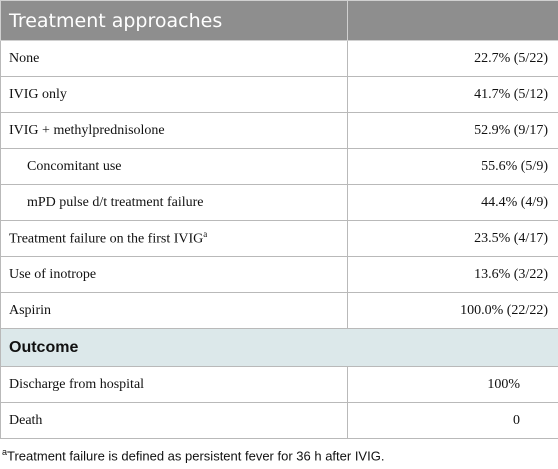  What do you see at coordinates (452, 166) in the screenshot?
I see `row-value: 55.6% (5/9)` at bounding box center [452, 166].